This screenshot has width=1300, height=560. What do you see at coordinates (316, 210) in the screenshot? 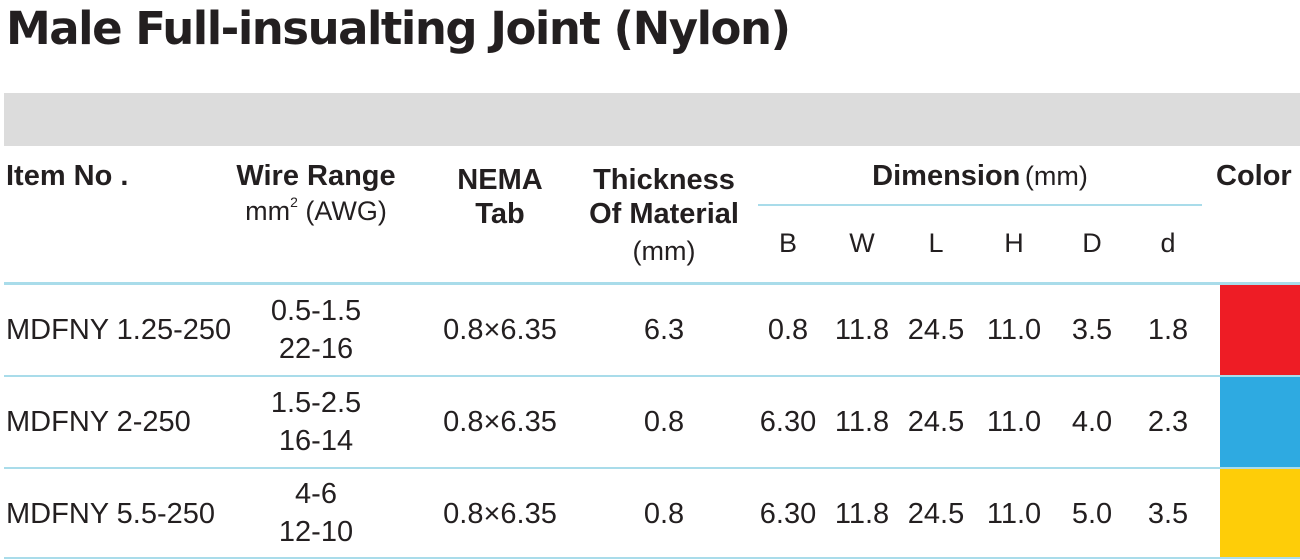
I see `header-wire-unit: mm2 (AWG)` at bounding box center [316, 210].